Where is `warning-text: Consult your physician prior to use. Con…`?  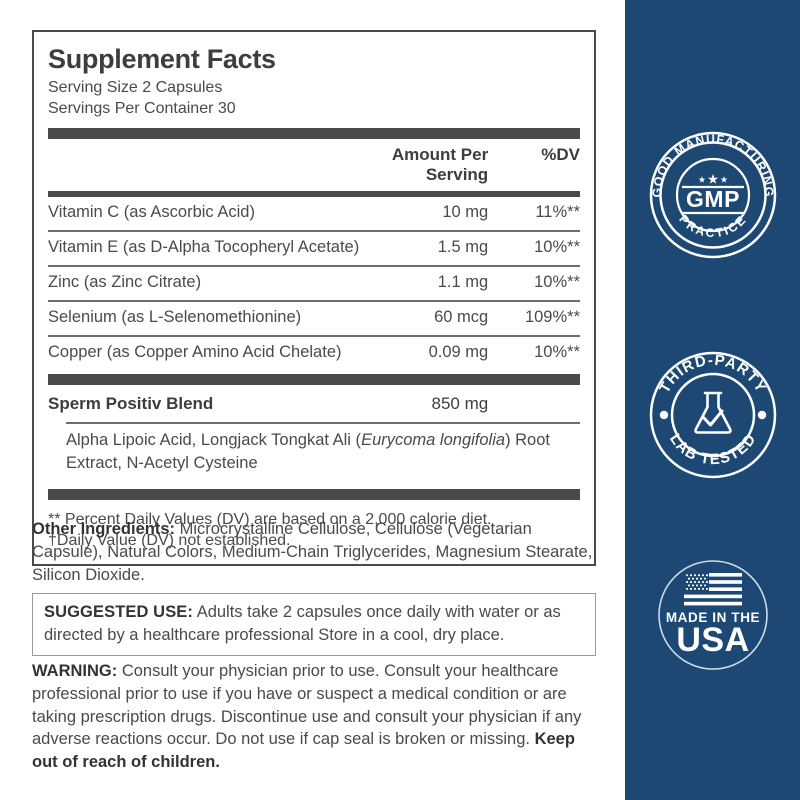
warning-text: Consult your physician prior to use. Con… is located at coordinates (307, 705).